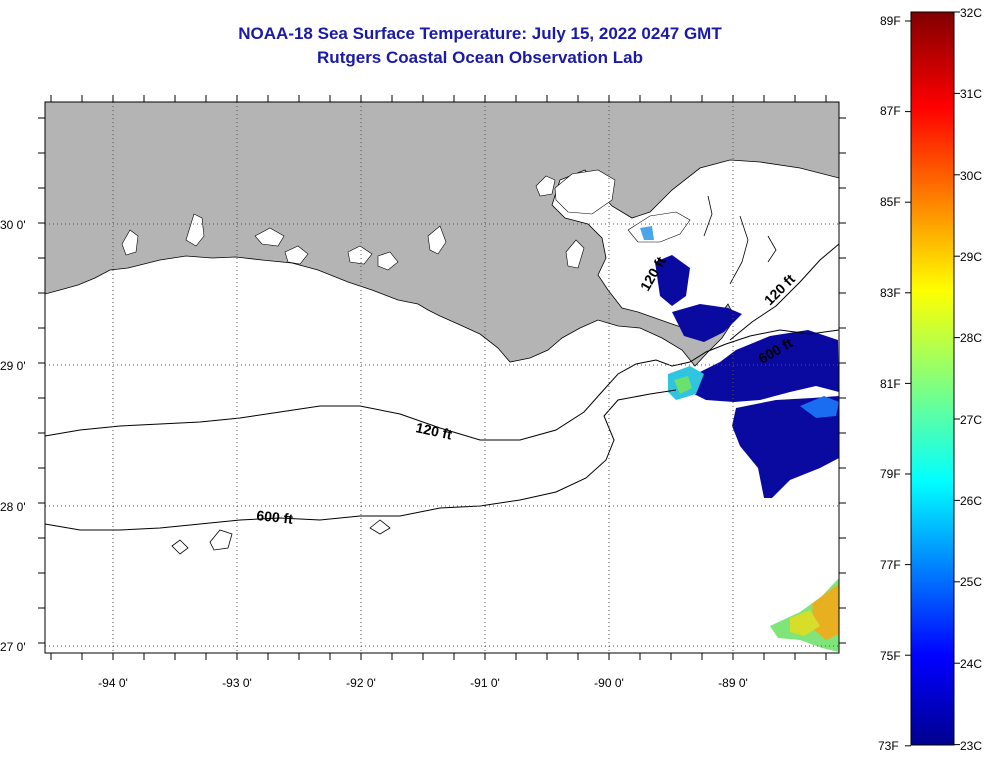  Describe the element at coordinates (733, 683) in the screenshot. I see `lon-label: -89 0'` at that location.